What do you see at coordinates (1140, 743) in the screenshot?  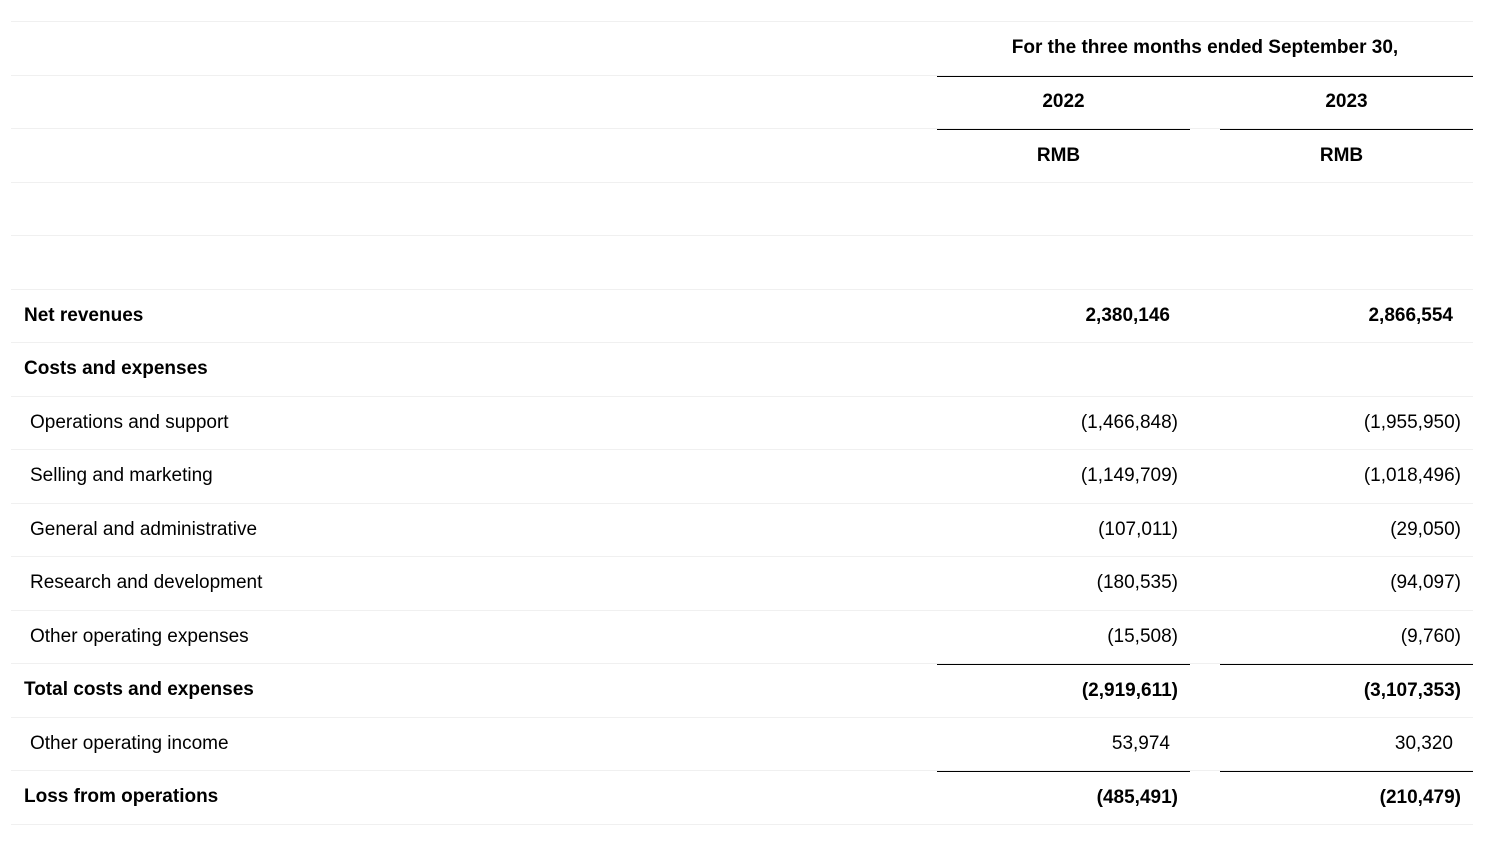 I see `value-2022: 53,974` at bounding box center [1140, 743].